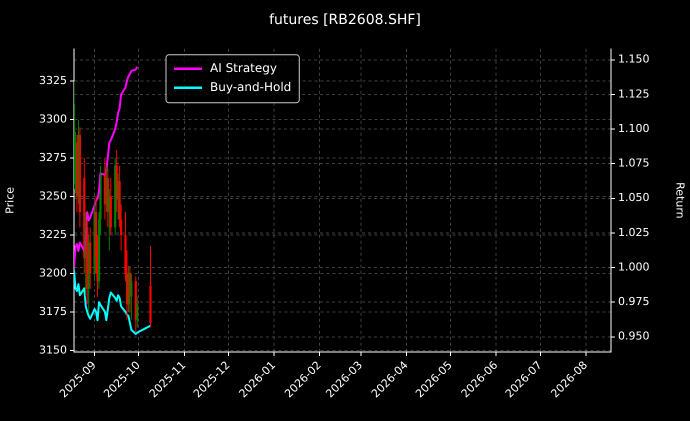 This screenshot has height=421, width=690. Describe the element at coordinates (634, 267) in the screenshot. I see `y2-tick-label: 1.000` at that location.